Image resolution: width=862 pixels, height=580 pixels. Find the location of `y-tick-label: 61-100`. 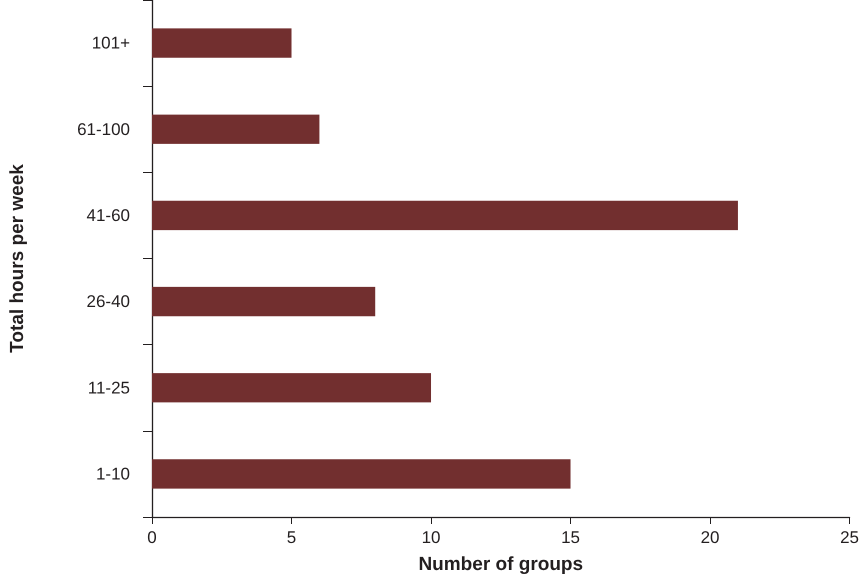

y-tick-label: 61-100 is located at coordinates (103, 129).